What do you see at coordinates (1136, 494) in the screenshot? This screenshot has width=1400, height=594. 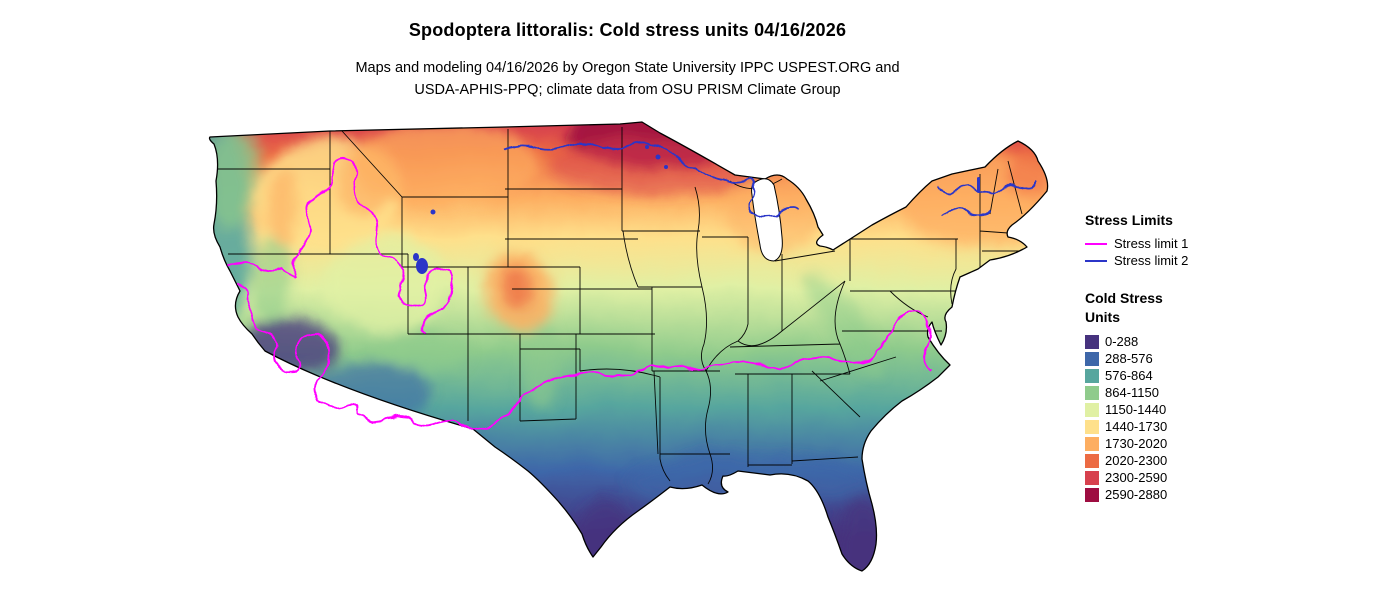 I see `cold-stress-class-label: 2590-2880` at bounding box center [1136, 494].